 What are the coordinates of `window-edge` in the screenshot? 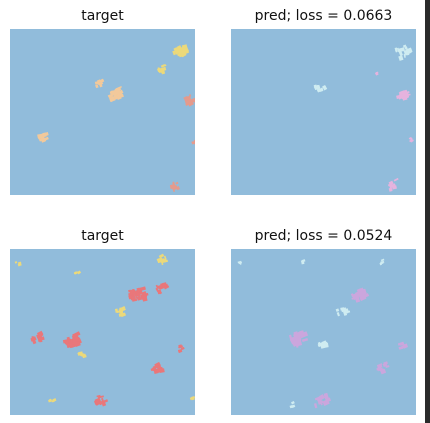 It's located at (427, 211).